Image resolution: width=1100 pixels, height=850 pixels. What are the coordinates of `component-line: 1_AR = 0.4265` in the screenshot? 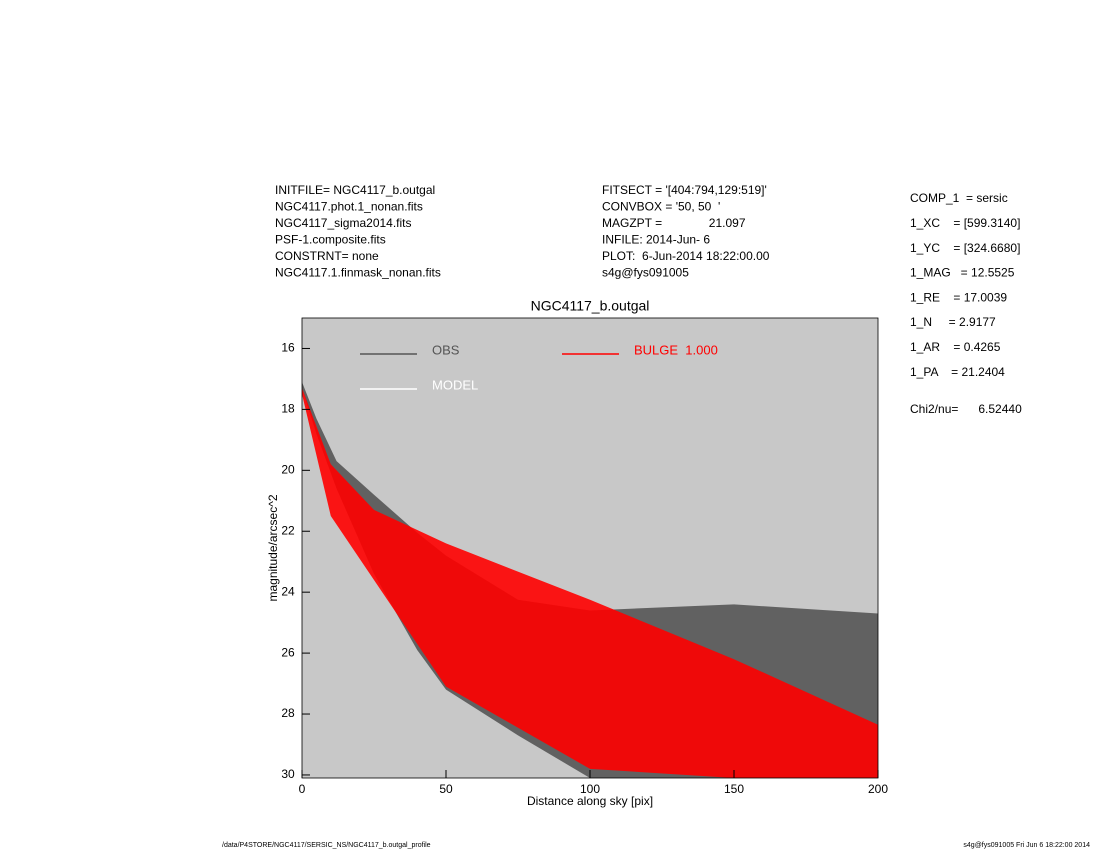 It's located at (955, 347).